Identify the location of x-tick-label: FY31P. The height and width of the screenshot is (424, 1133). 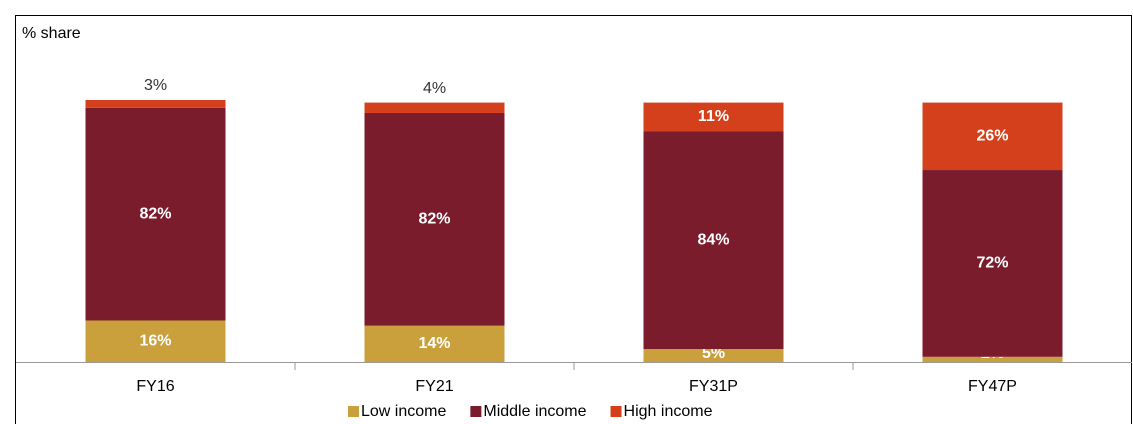
(713, 386).